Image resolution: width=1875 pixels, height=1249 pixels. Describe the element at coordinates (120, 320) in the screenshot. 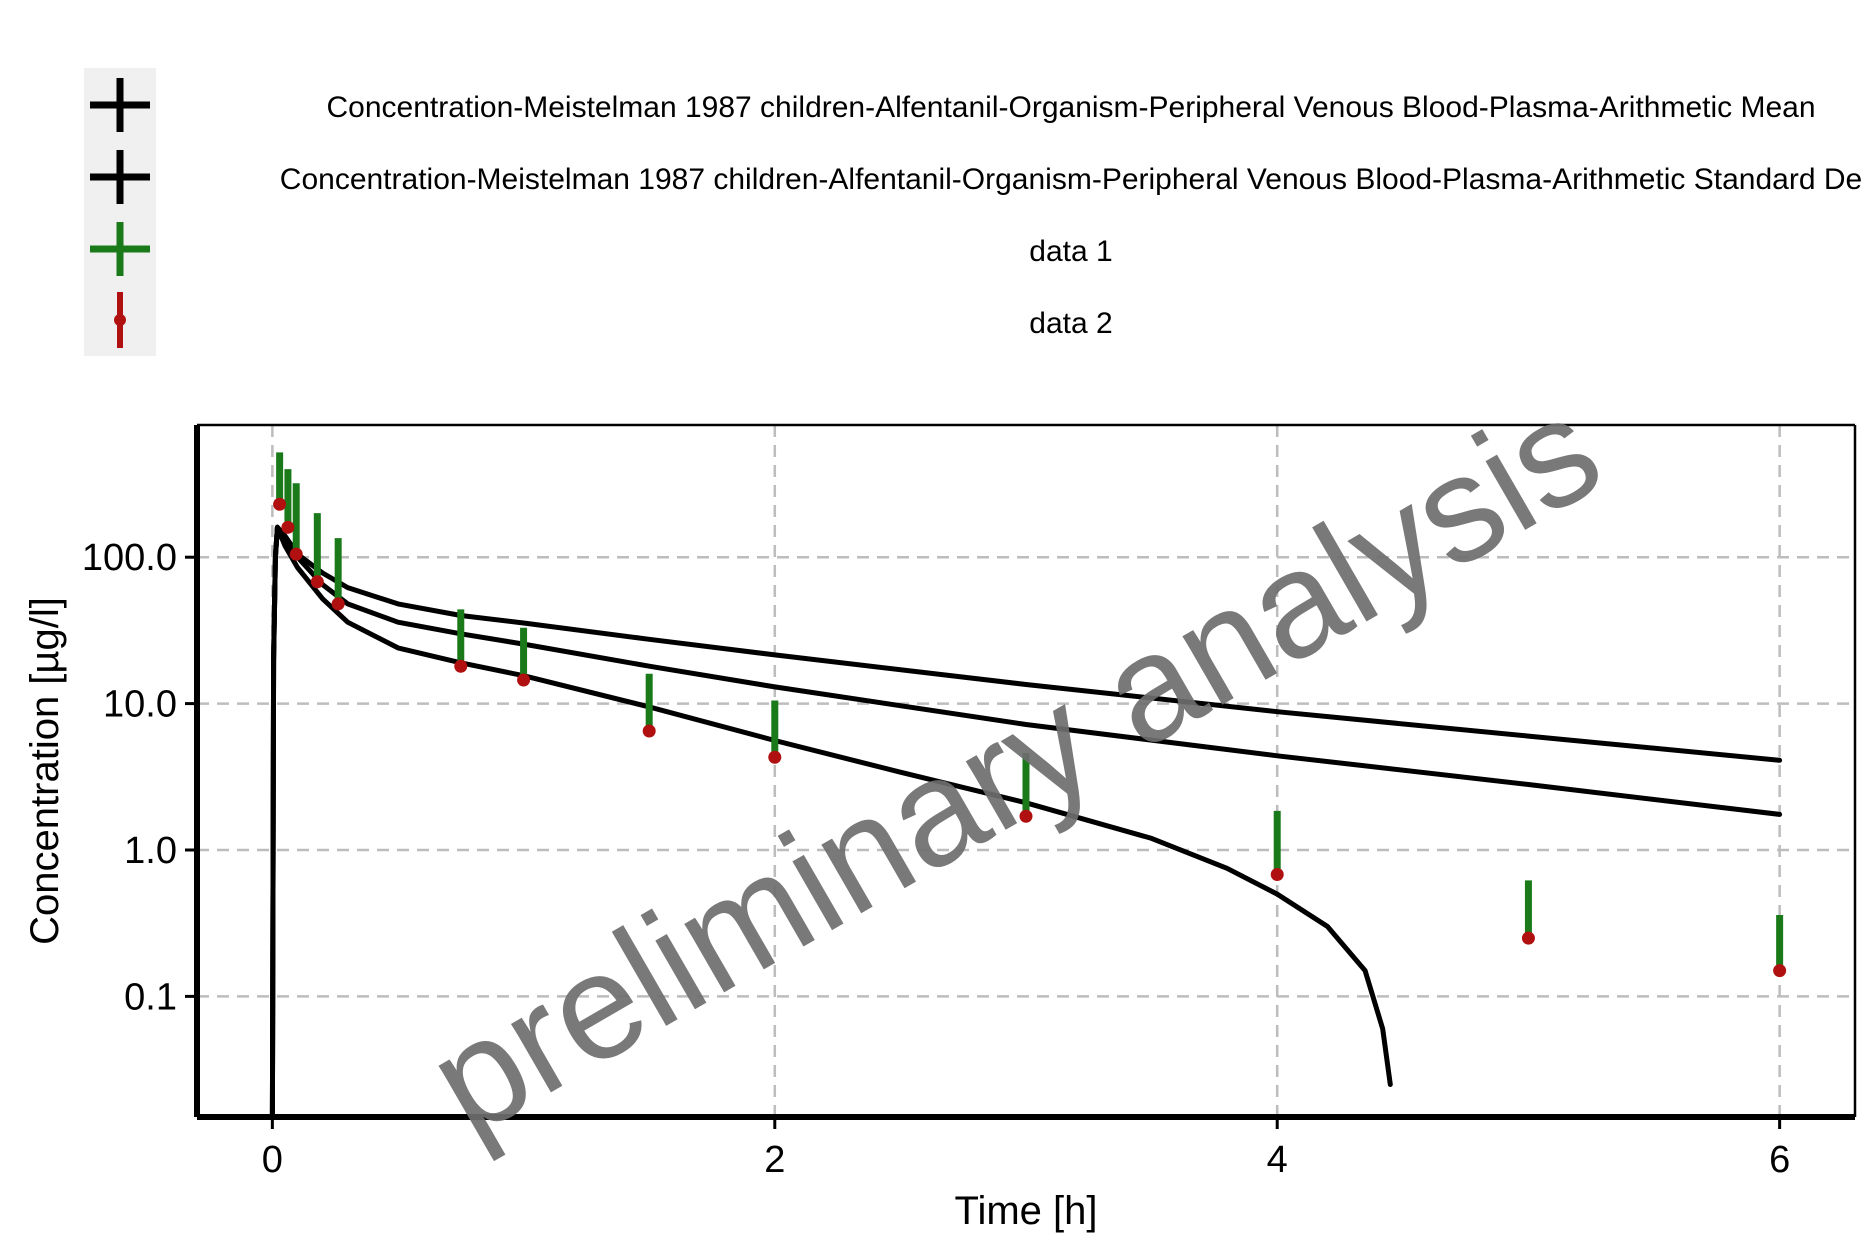

I see `legend-marker-data2-icon` at that location.